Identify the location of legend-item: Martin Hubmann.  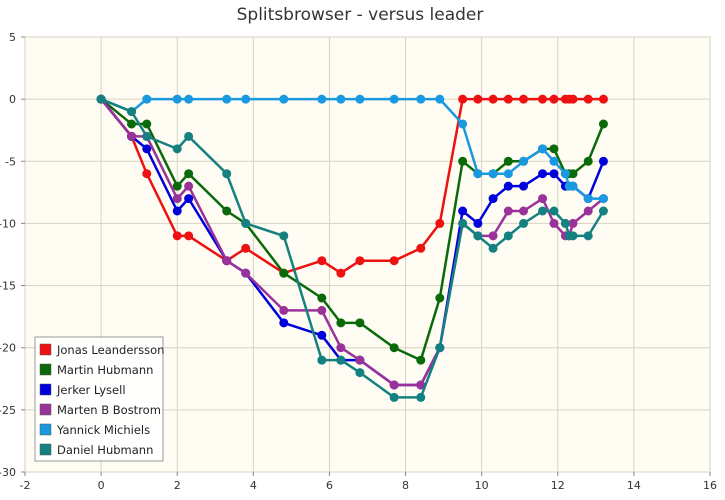
(96, 370).